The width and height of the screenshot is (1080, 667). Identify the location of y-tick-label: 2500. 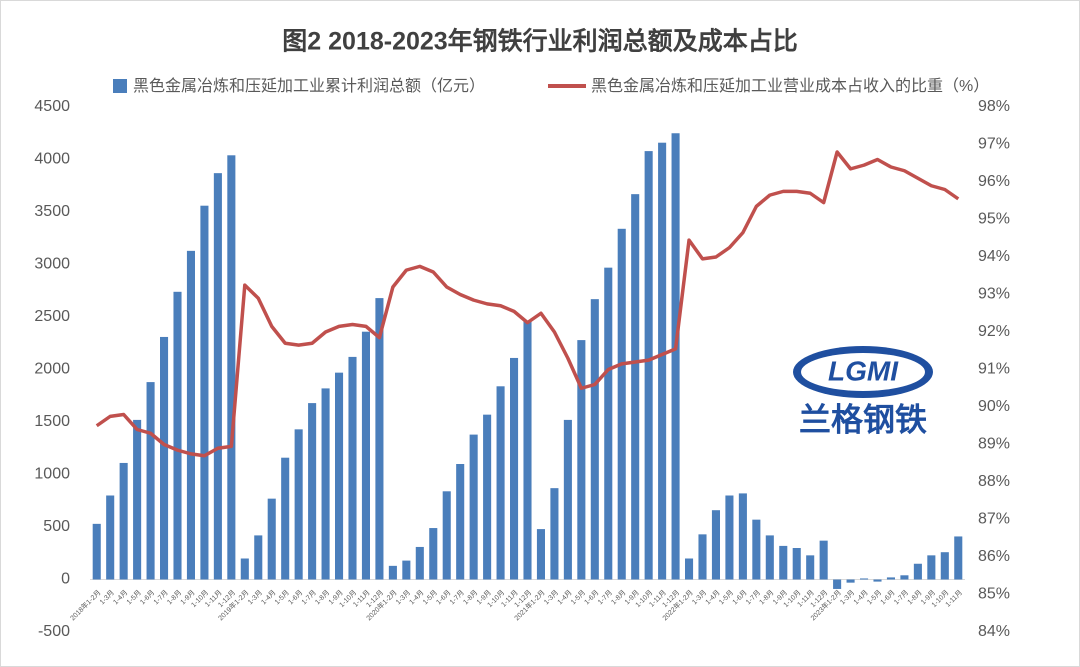
(52, 316).